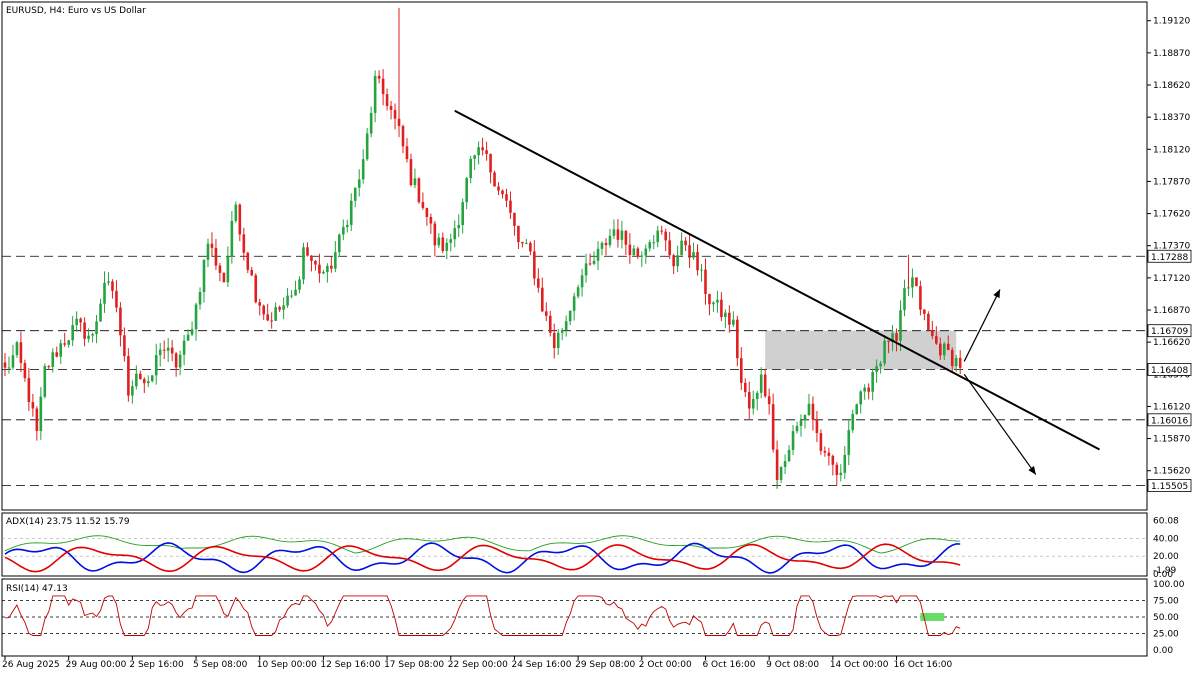 This screenshot has height=675, width=1200. I want to click on rsi-tick-label: 50.00, so click(1166, 618).